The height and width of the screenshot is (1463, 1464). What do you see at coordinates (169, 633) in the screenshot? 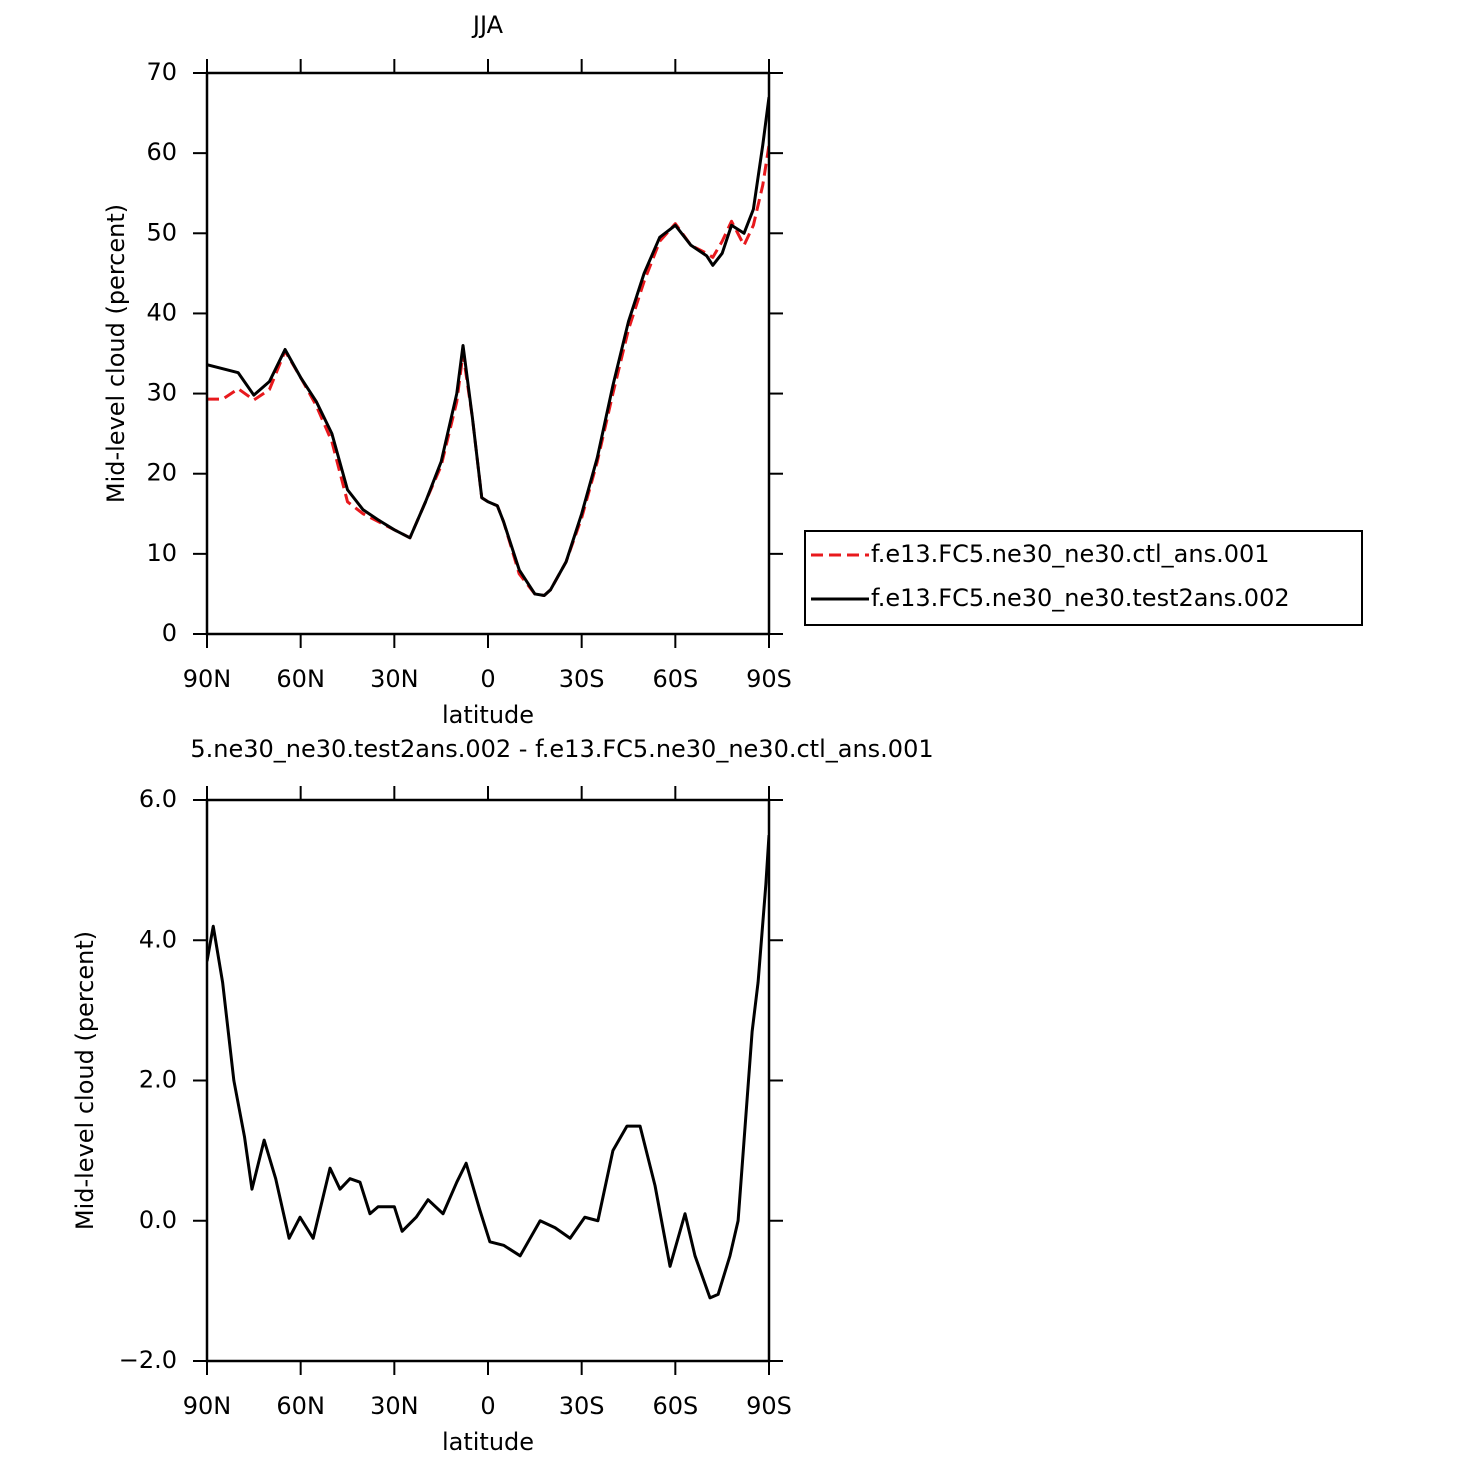
I see `y-tick-label: 0` at bounding box center [169, 633].